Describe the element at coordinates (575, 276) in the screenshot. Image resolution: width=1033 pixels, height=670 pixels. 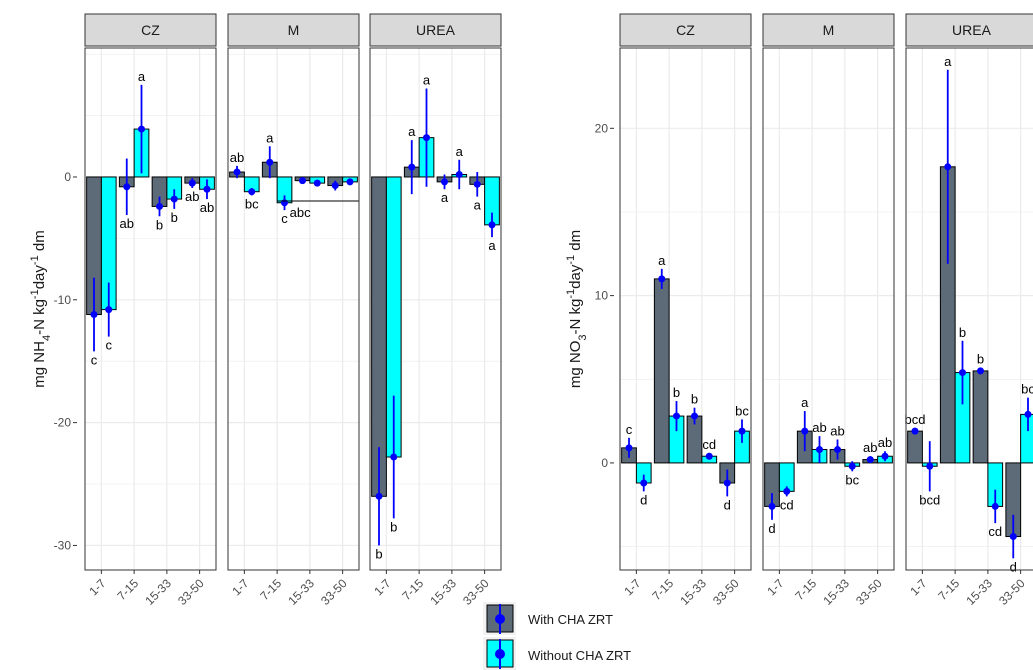
I see `y-axis-label-part: day` at that location.